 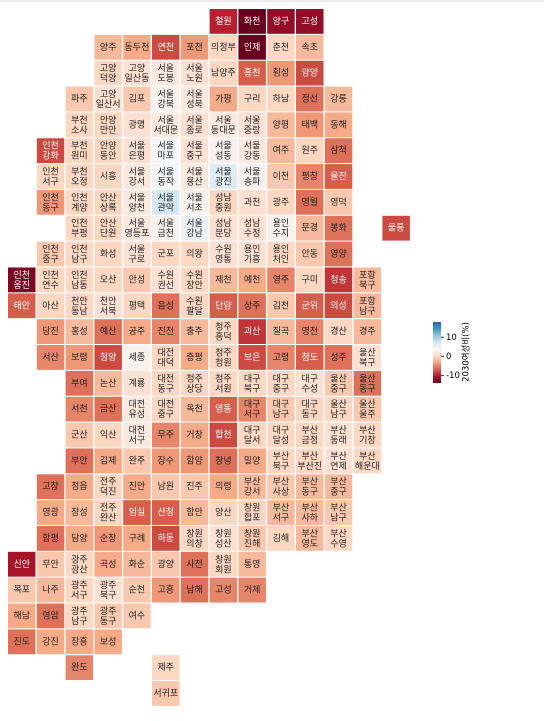 I want to click on tile-label: 거창, so click(x=194, y=435).